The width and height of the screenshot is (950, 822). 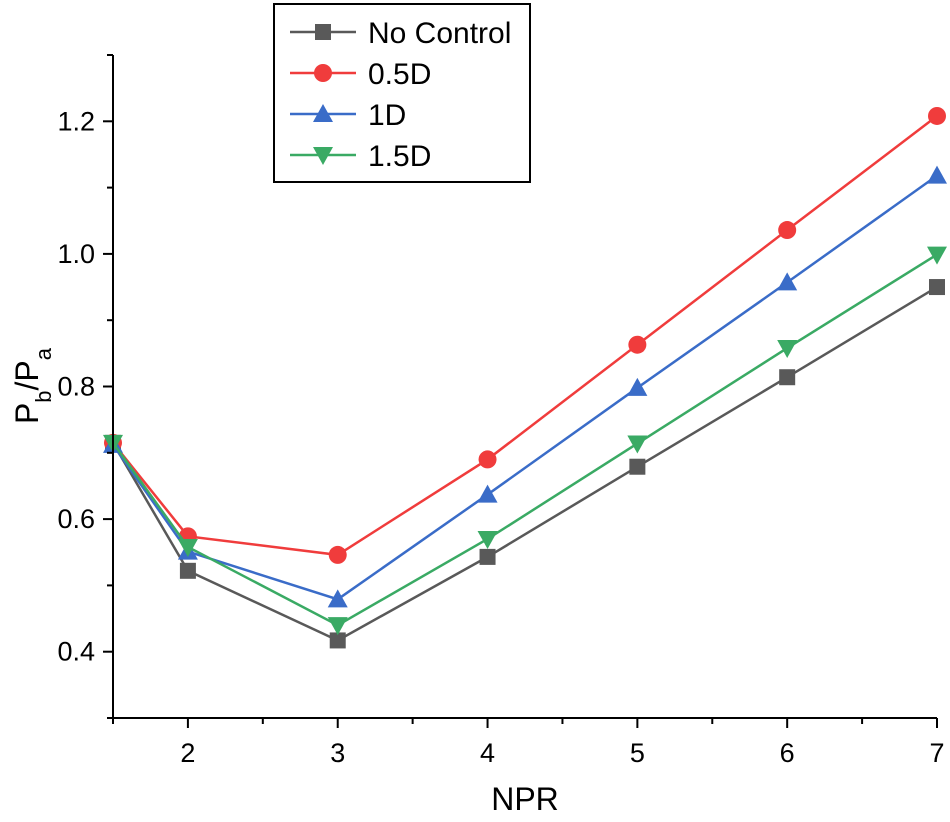 What do you see at coordinates (348, 115) in the screenshot?
I see `legend-item: 1D` at bounding box center [348, 115].